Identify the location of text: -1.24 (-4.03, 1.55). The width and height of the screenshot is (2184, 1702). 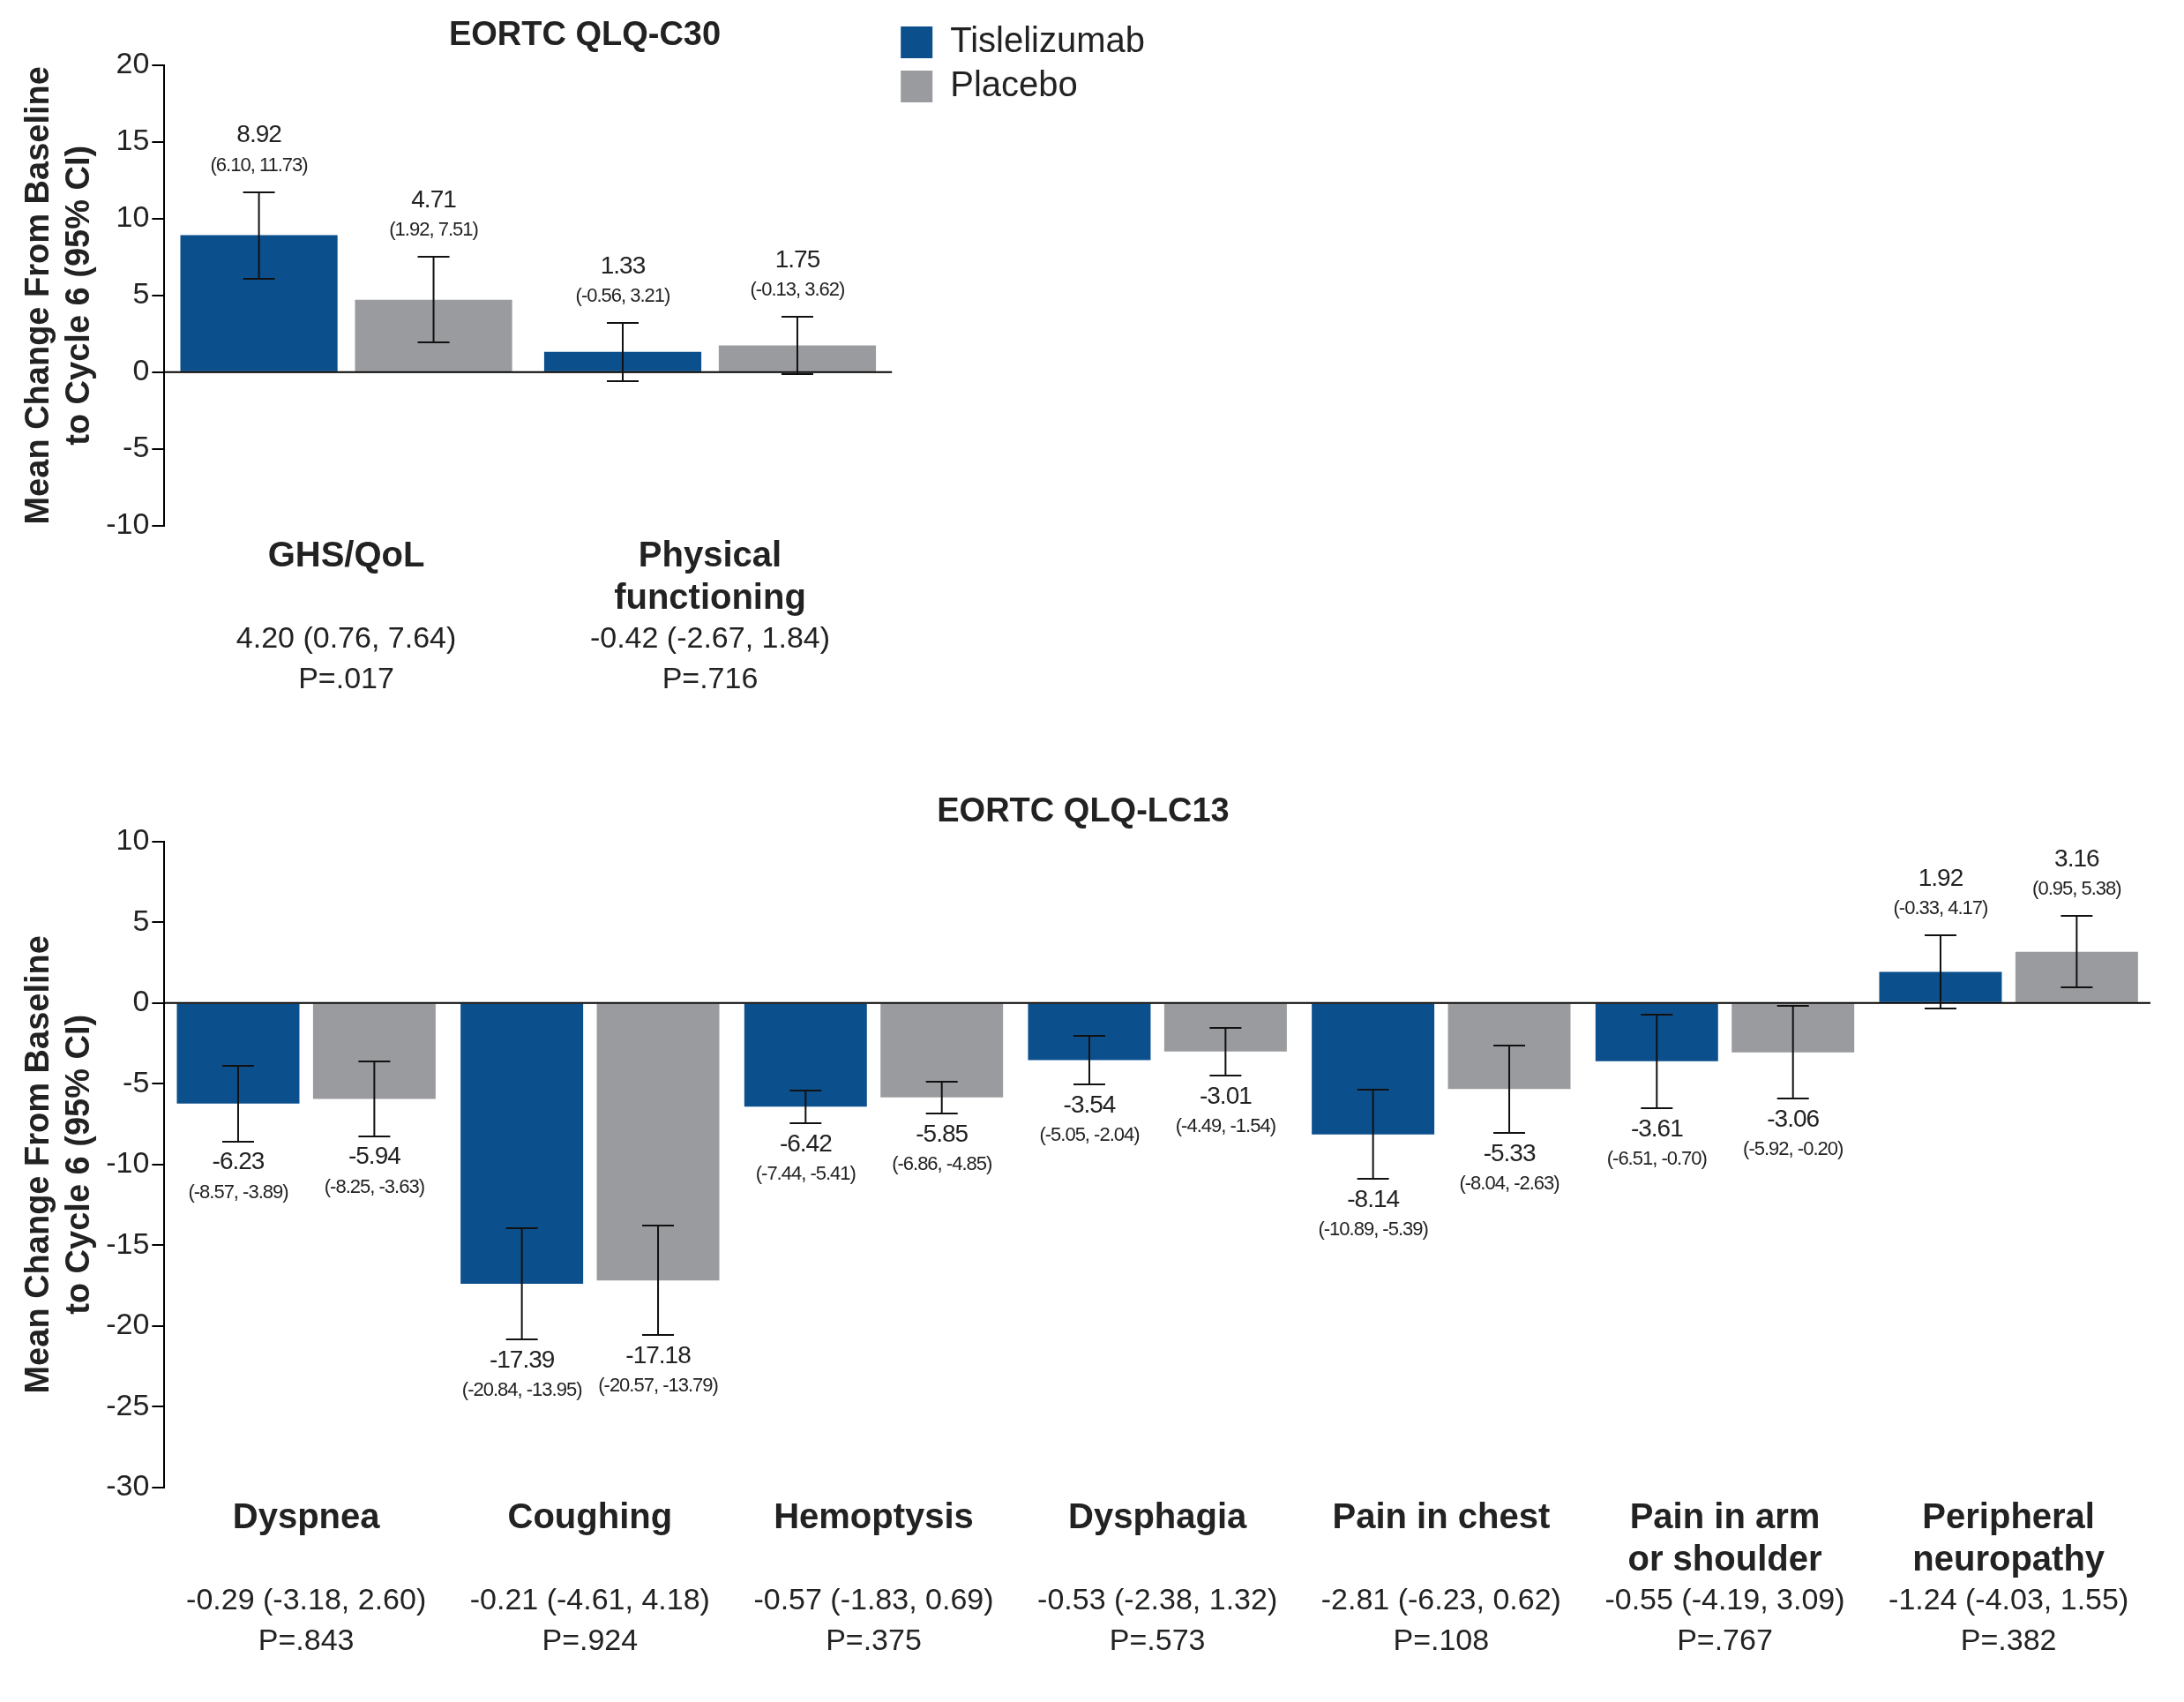
(2009, 1599).